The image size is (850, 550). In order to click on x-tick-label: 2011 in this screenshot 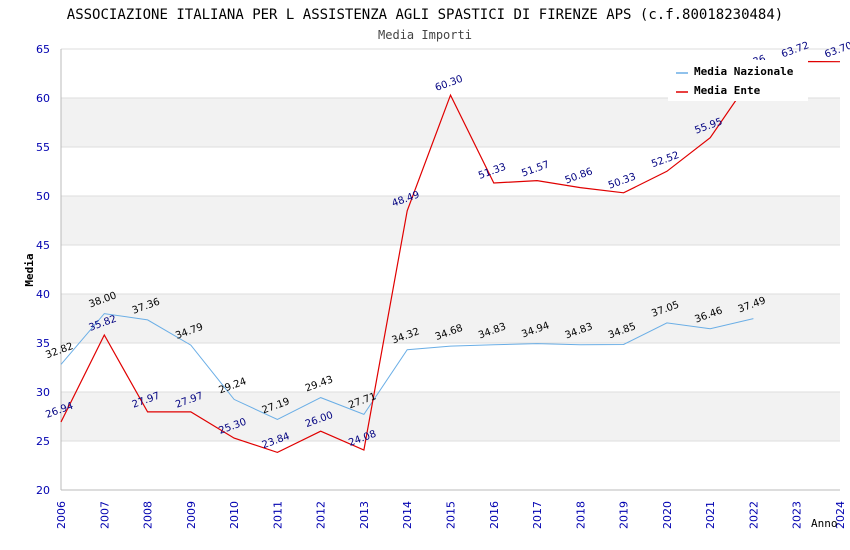, I will do `click(277, 515)`.